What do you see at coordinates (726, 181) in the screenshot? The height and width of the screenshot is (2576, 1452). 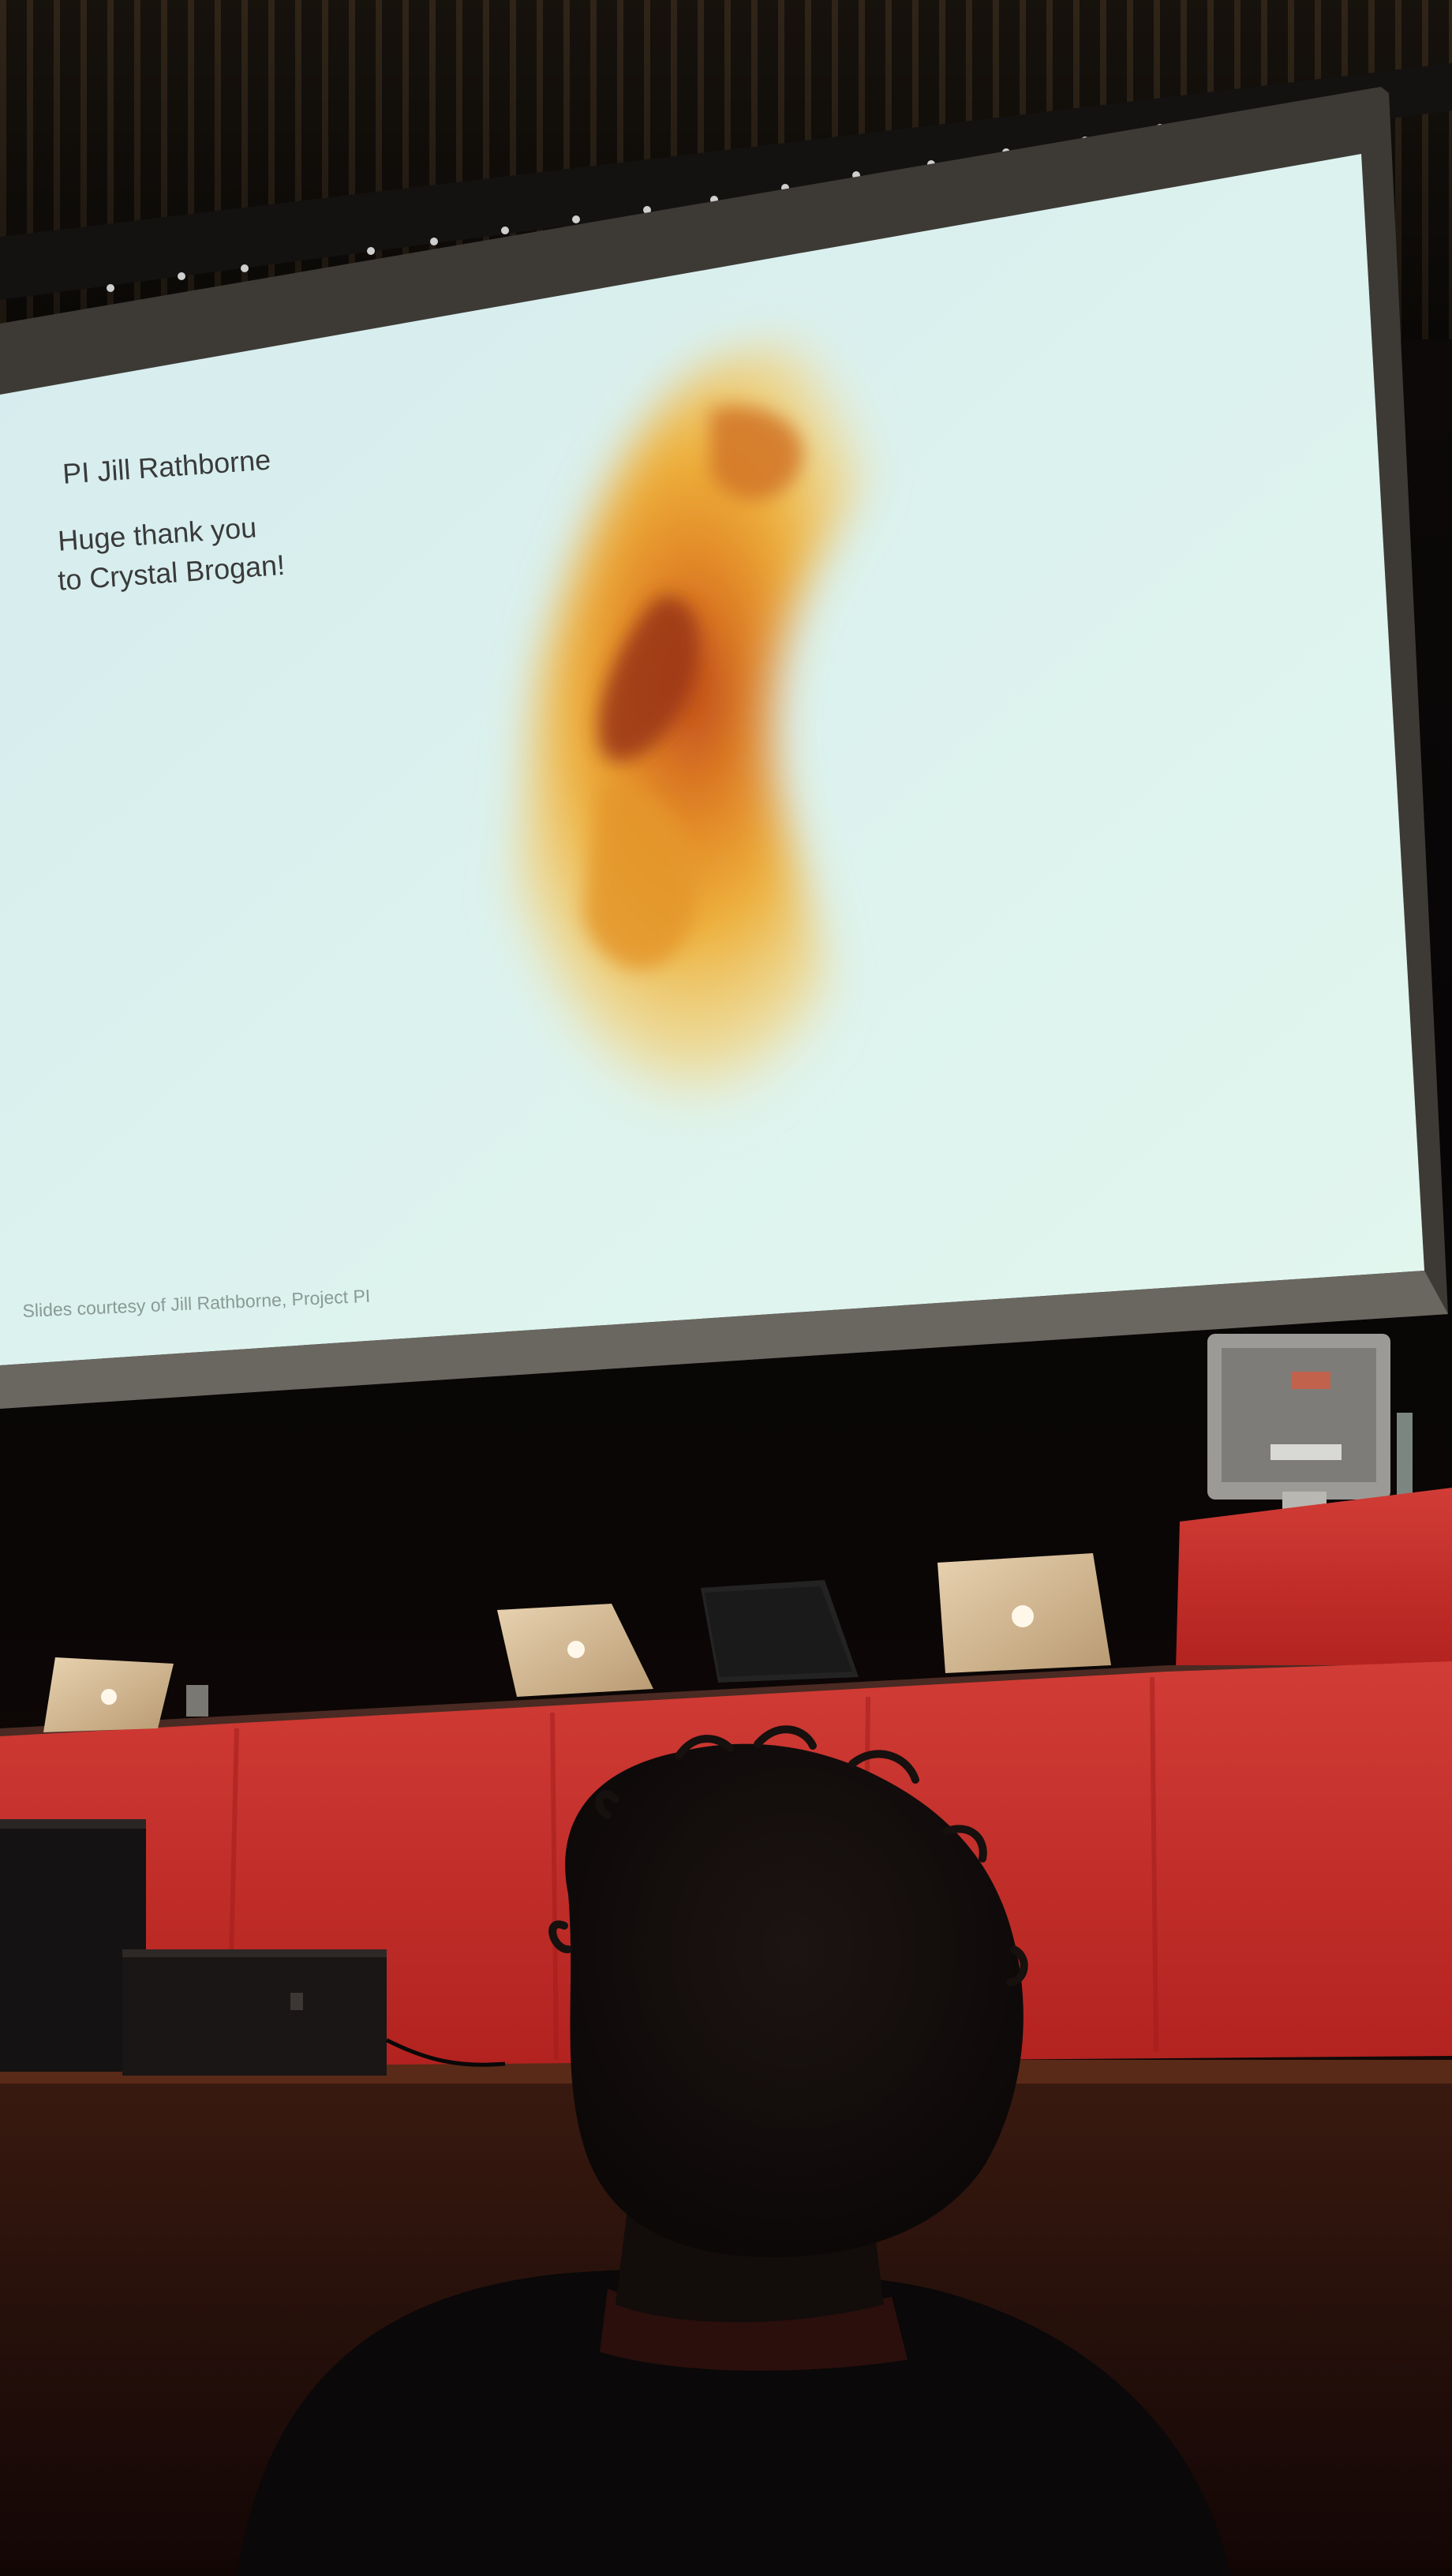 I see `lighting-truss` at bounding box center [726, 181].